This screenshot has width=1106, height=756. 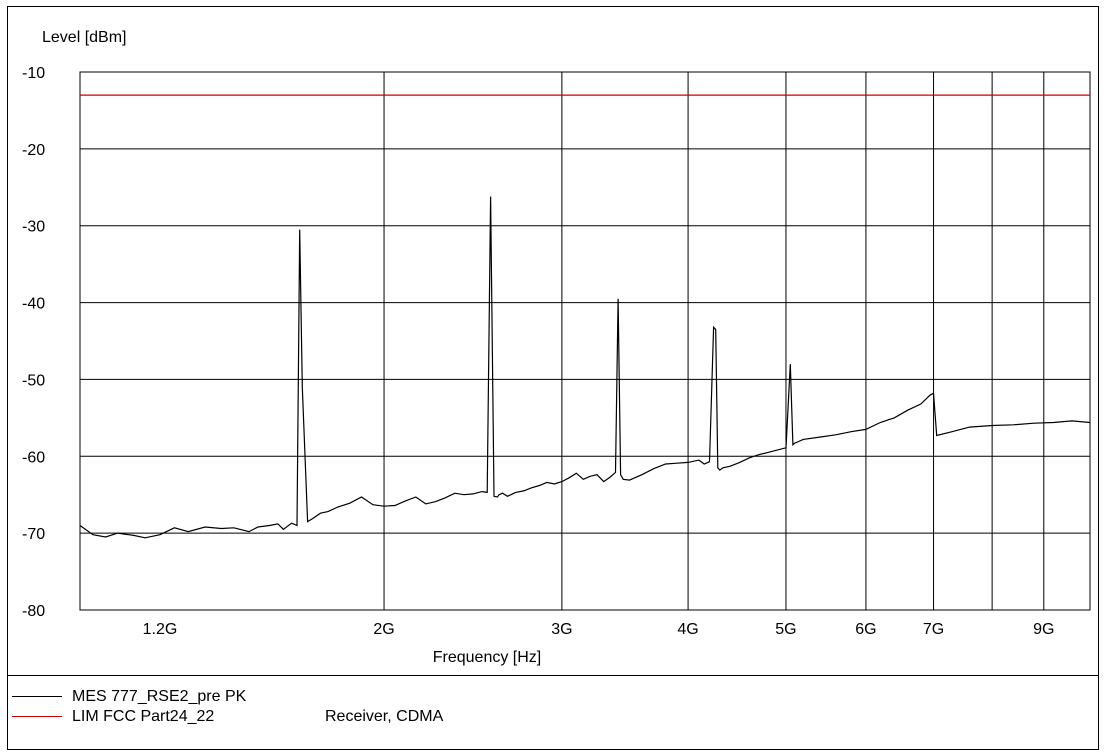 I want to click on legend-extra-note: Receiver, CDMA, so click(x=384, y=716).